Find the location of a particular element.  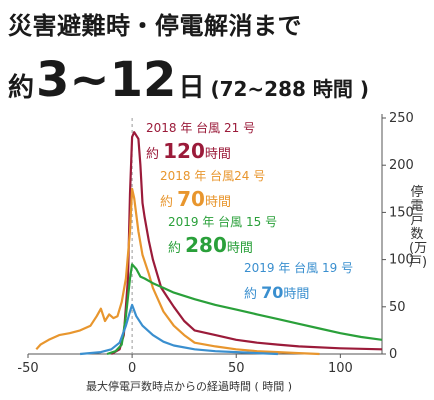

y-tick-label: 0 is located at coordinates (393, 354).